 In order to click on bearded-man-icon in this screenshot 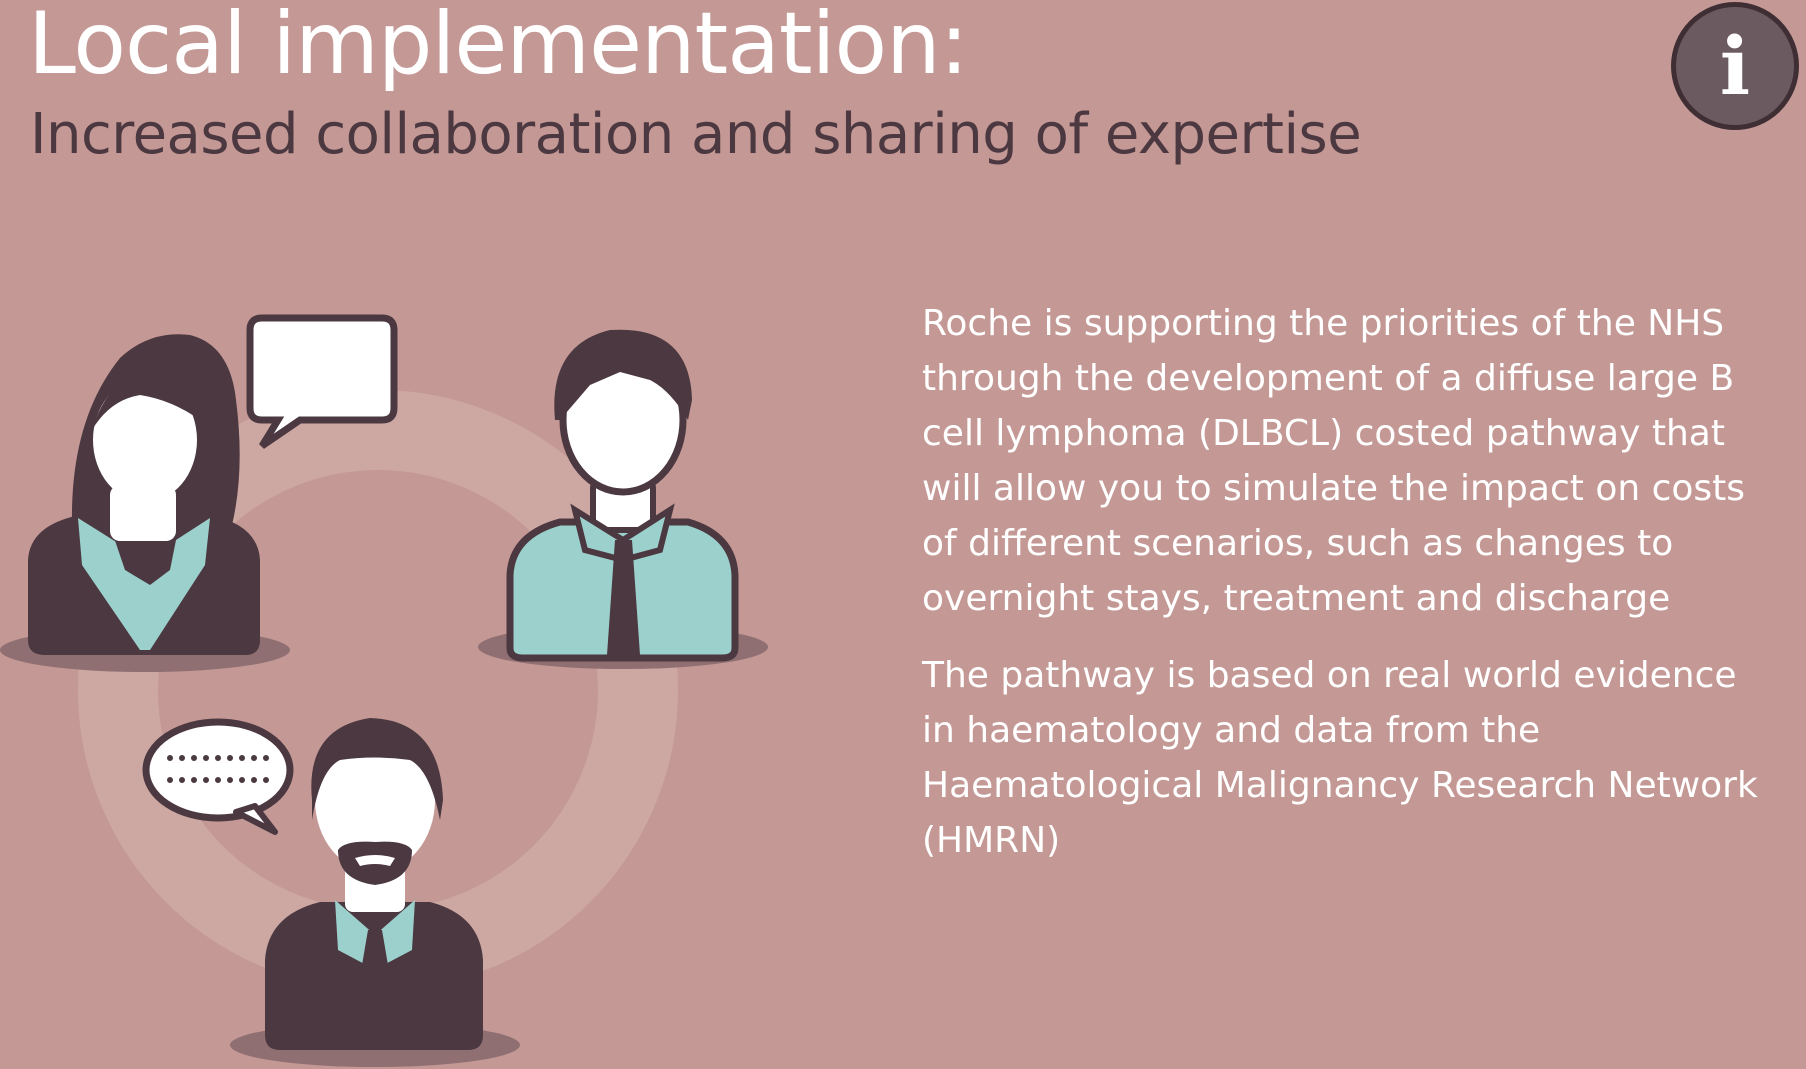, I will do `click(375, 892)`.